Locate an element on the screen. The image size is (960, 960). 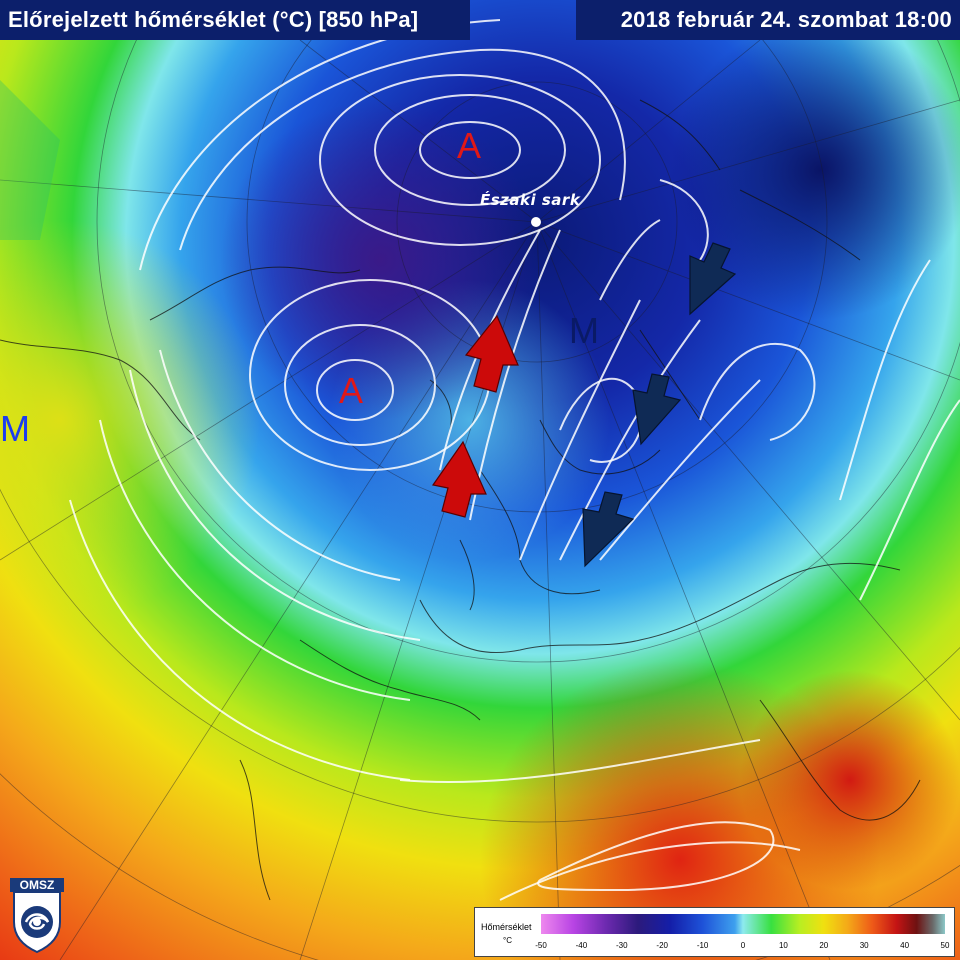
legend-tick: 0 is located at coordinates (743, 945).